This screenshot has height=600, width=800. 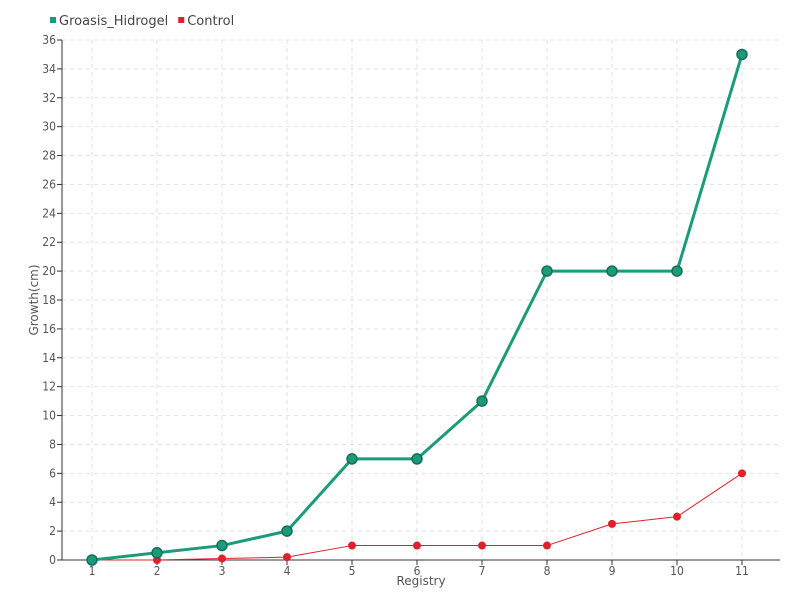 I want to click on y-tick-label: 10, so click(x=49, y=416).